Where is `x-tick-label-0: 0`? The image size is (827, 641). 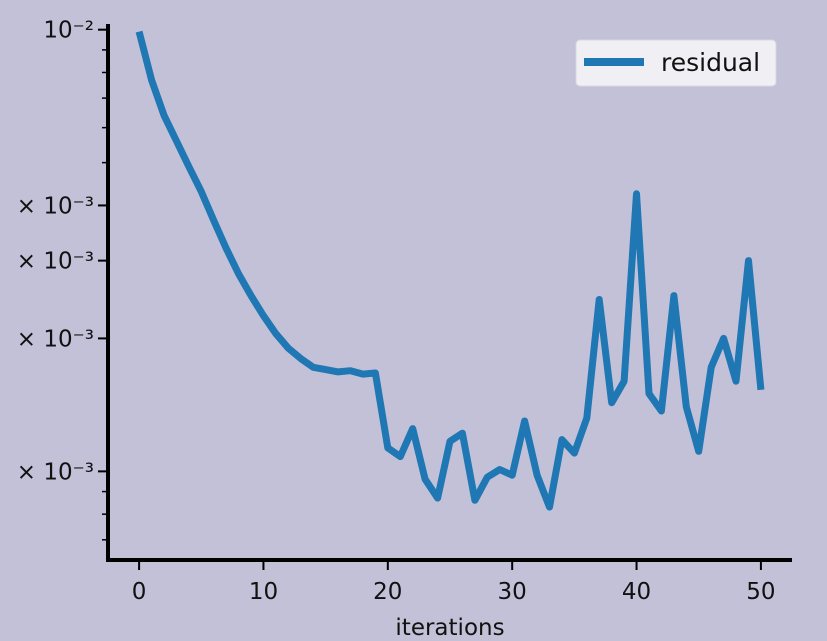 x-tick-label-0: 0 is located at coordinates (139, 592).